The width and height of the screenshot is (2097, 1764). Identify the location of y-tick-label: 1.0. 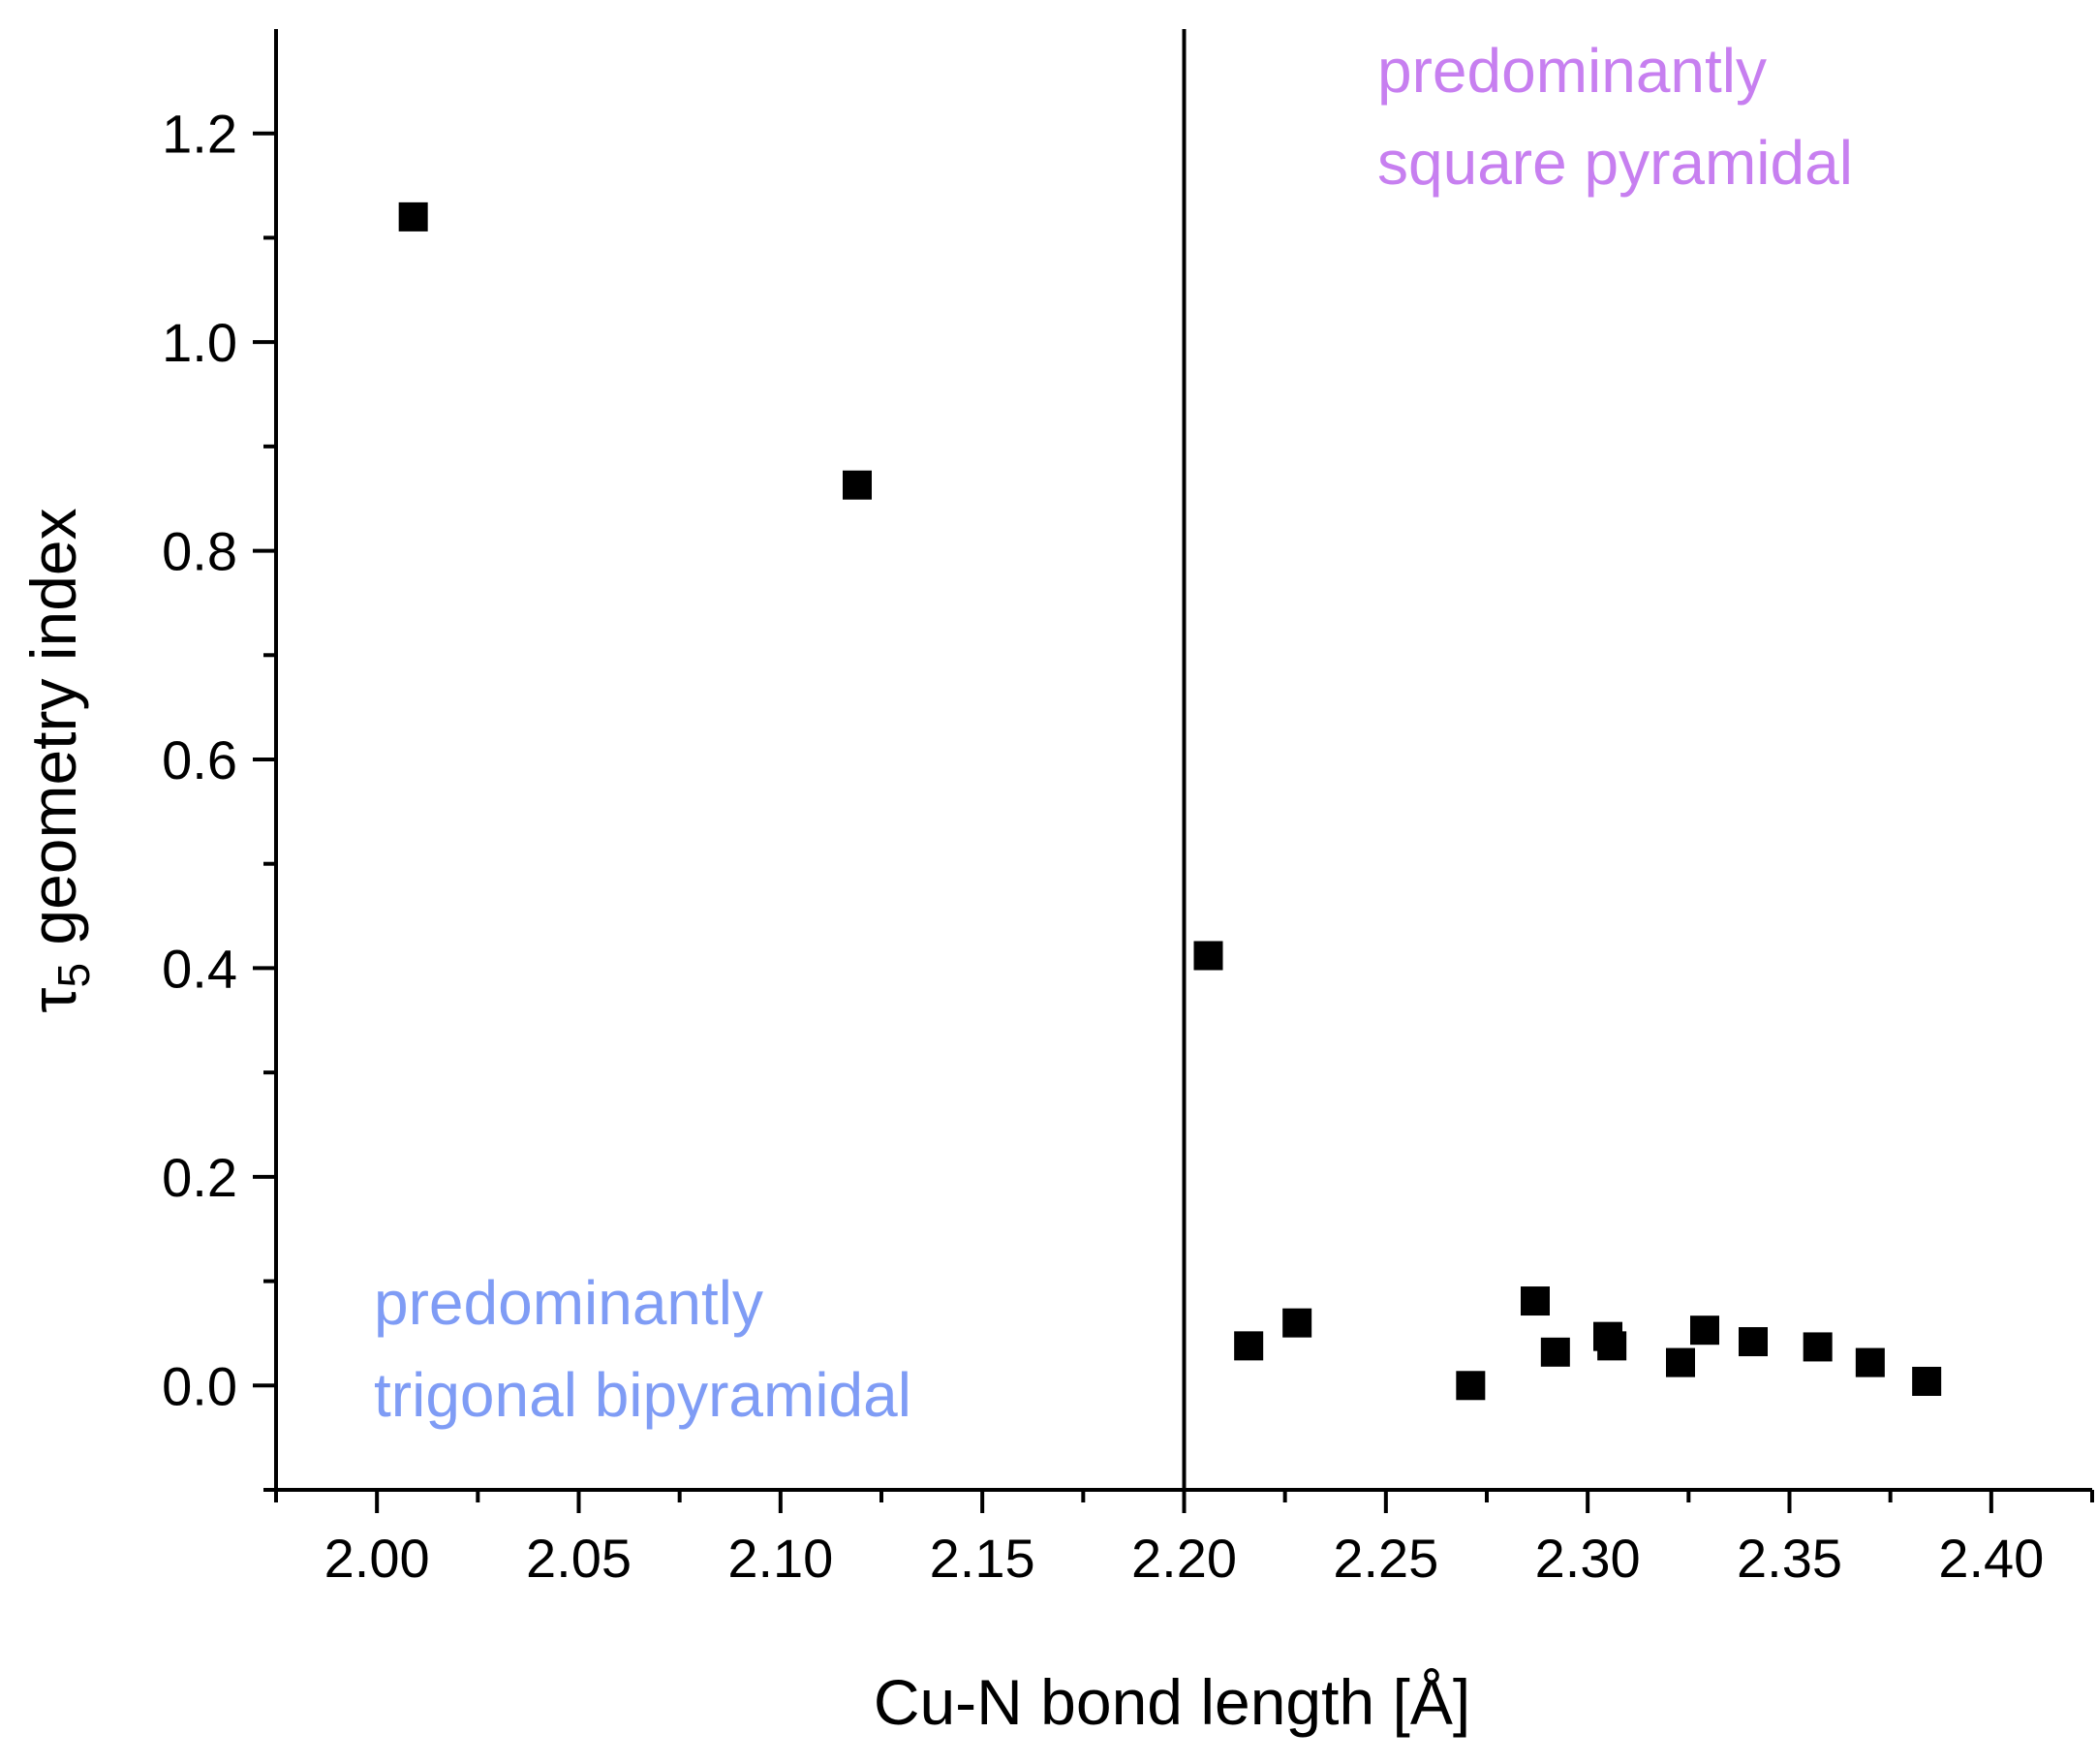
(200, 342).